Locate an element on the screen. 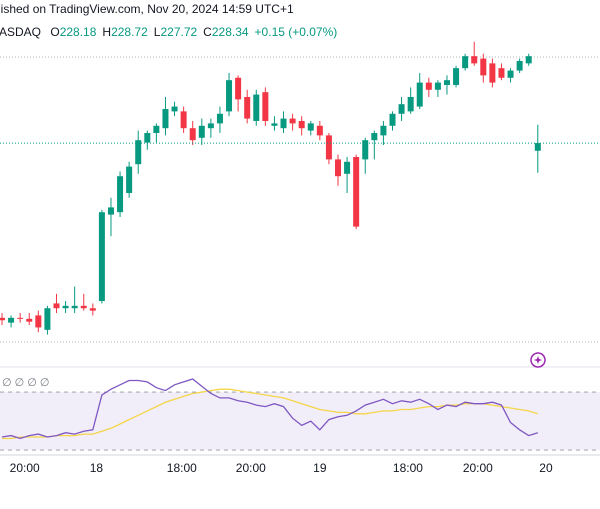  x-tick-label: 18 is located at coordinates (97, 468).